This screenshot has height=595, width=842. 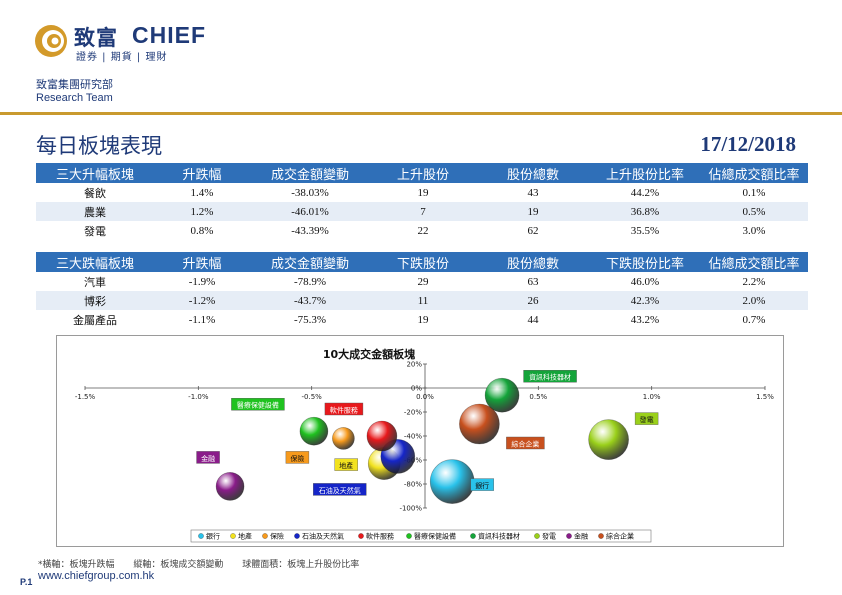 I want to click on chart-legend-box, so click(x=421, y=536).